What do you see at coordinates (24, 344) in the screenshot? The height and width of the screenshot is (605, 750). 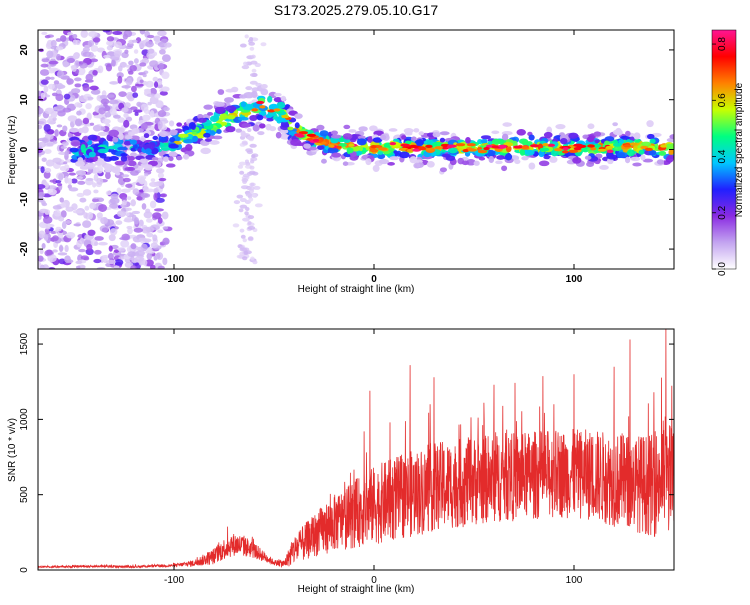 I see `snr-ytick-label: 1500` at bounding box center [24, 344].